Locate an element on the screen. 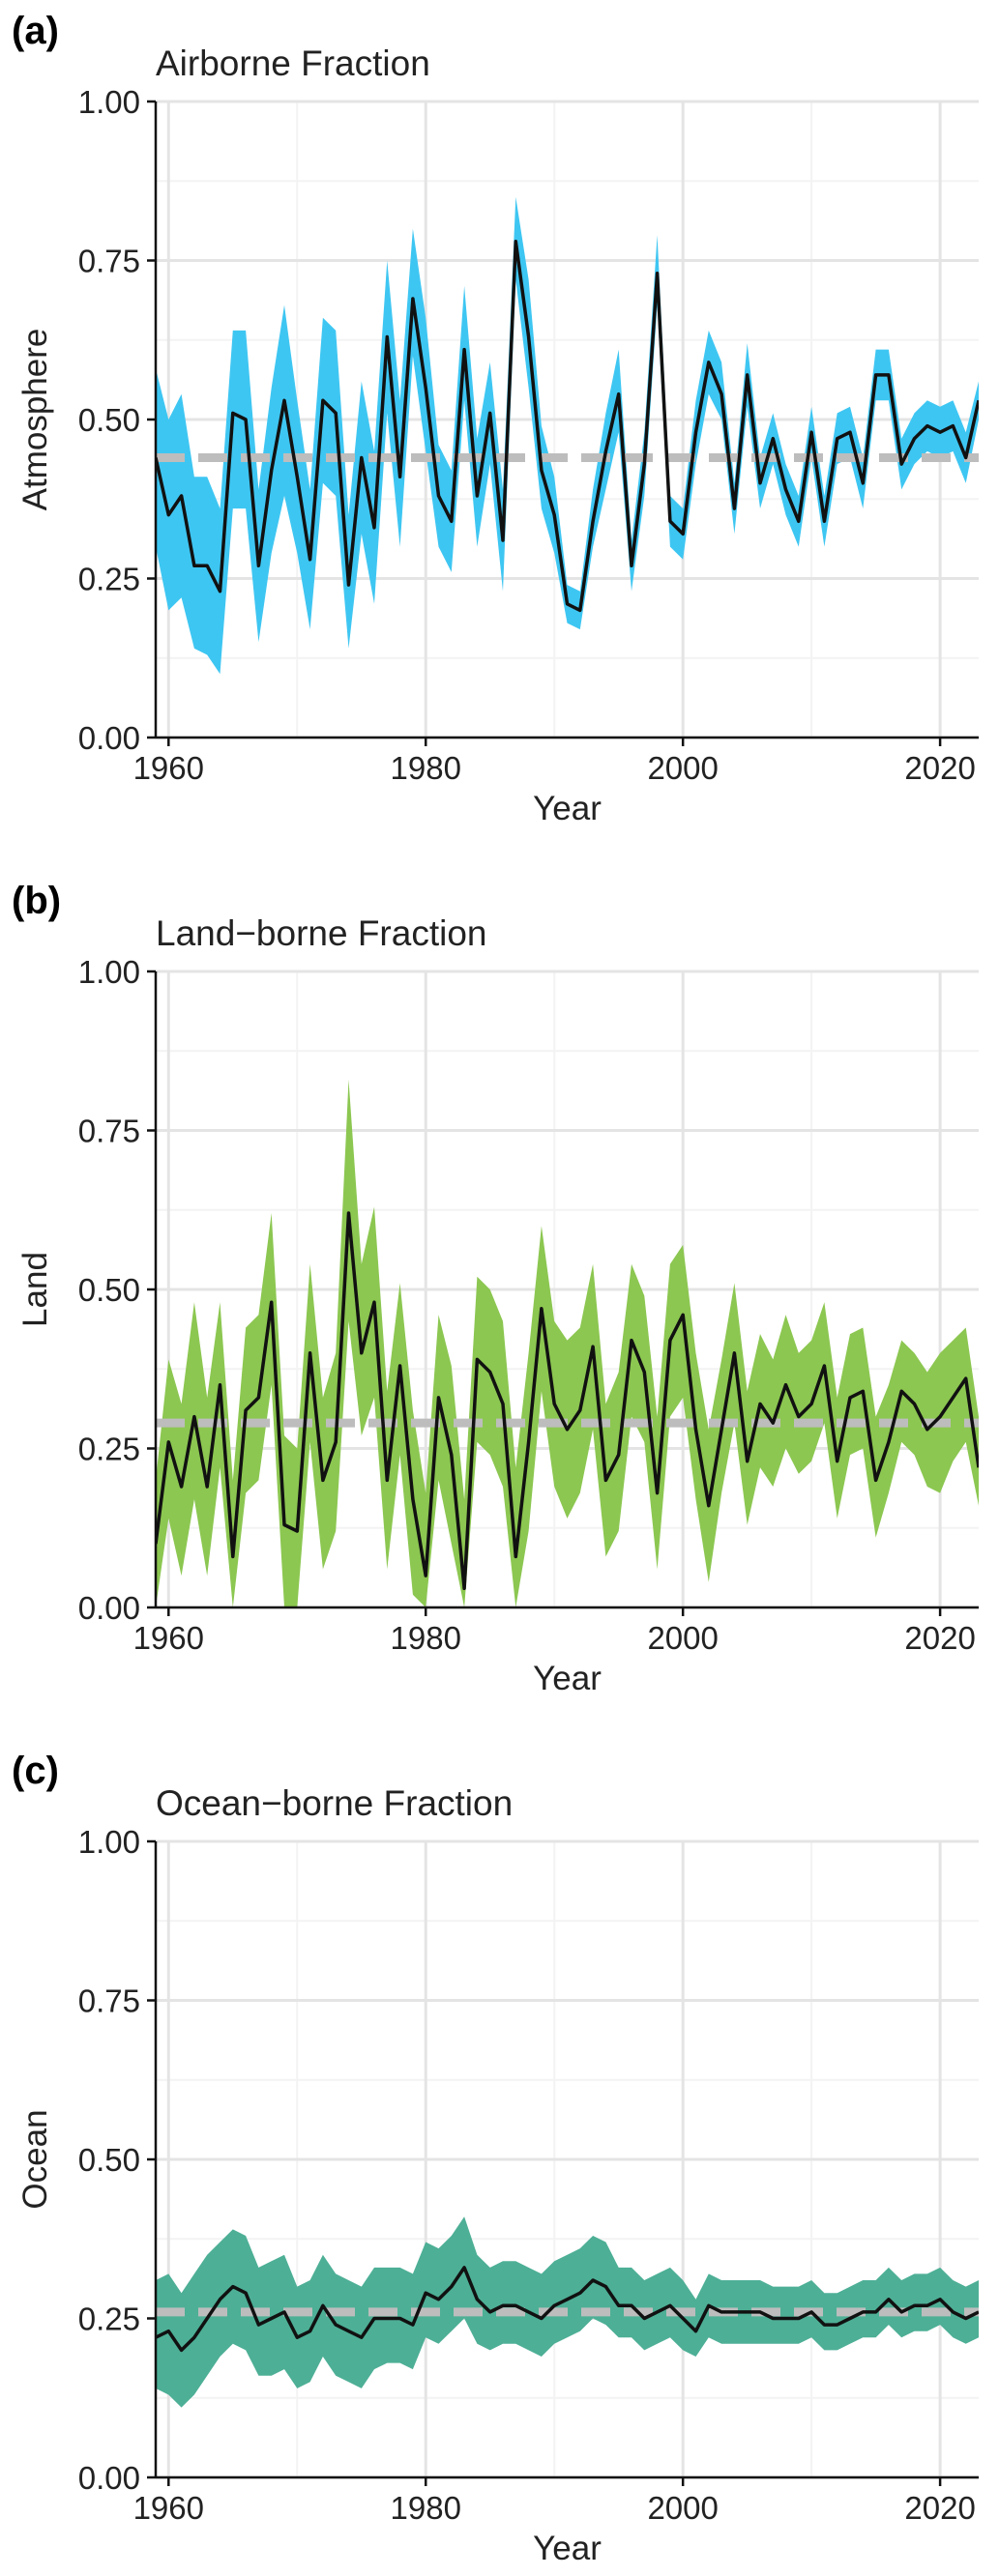 The height and width of the screenshot is (2576, 999). chart-title: Land−borne Fraction is located at coordinates (321, 933).